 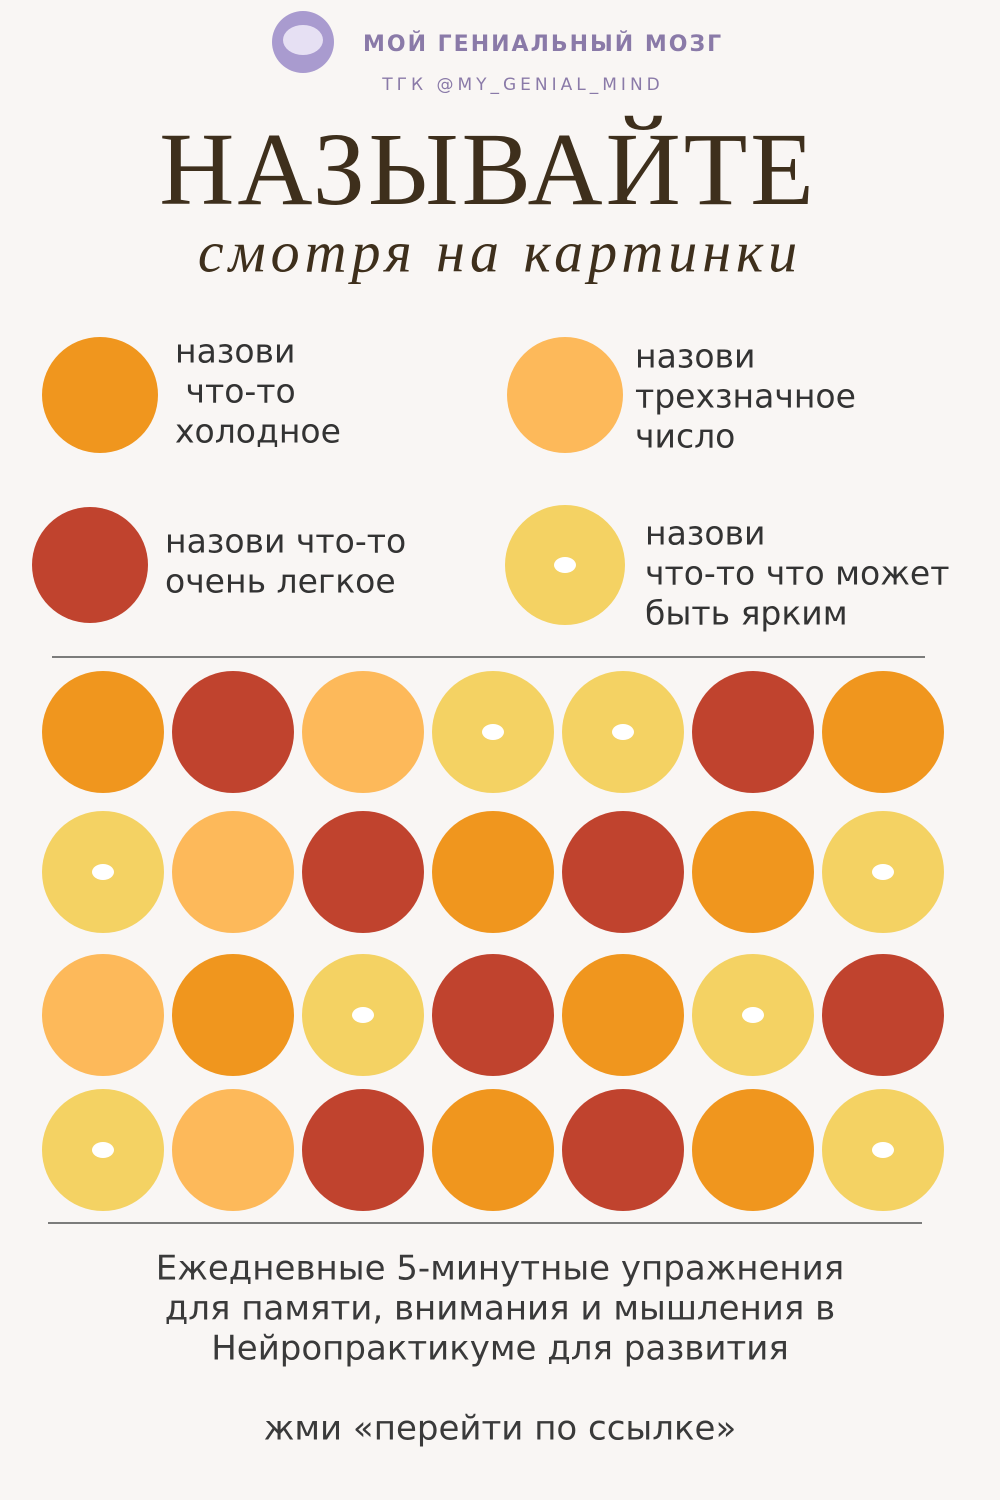 What do you see at coordinates (500, 251) in the screenshot?
I see `subtitle: смотря на картинки` at bounding box center [500, 251].